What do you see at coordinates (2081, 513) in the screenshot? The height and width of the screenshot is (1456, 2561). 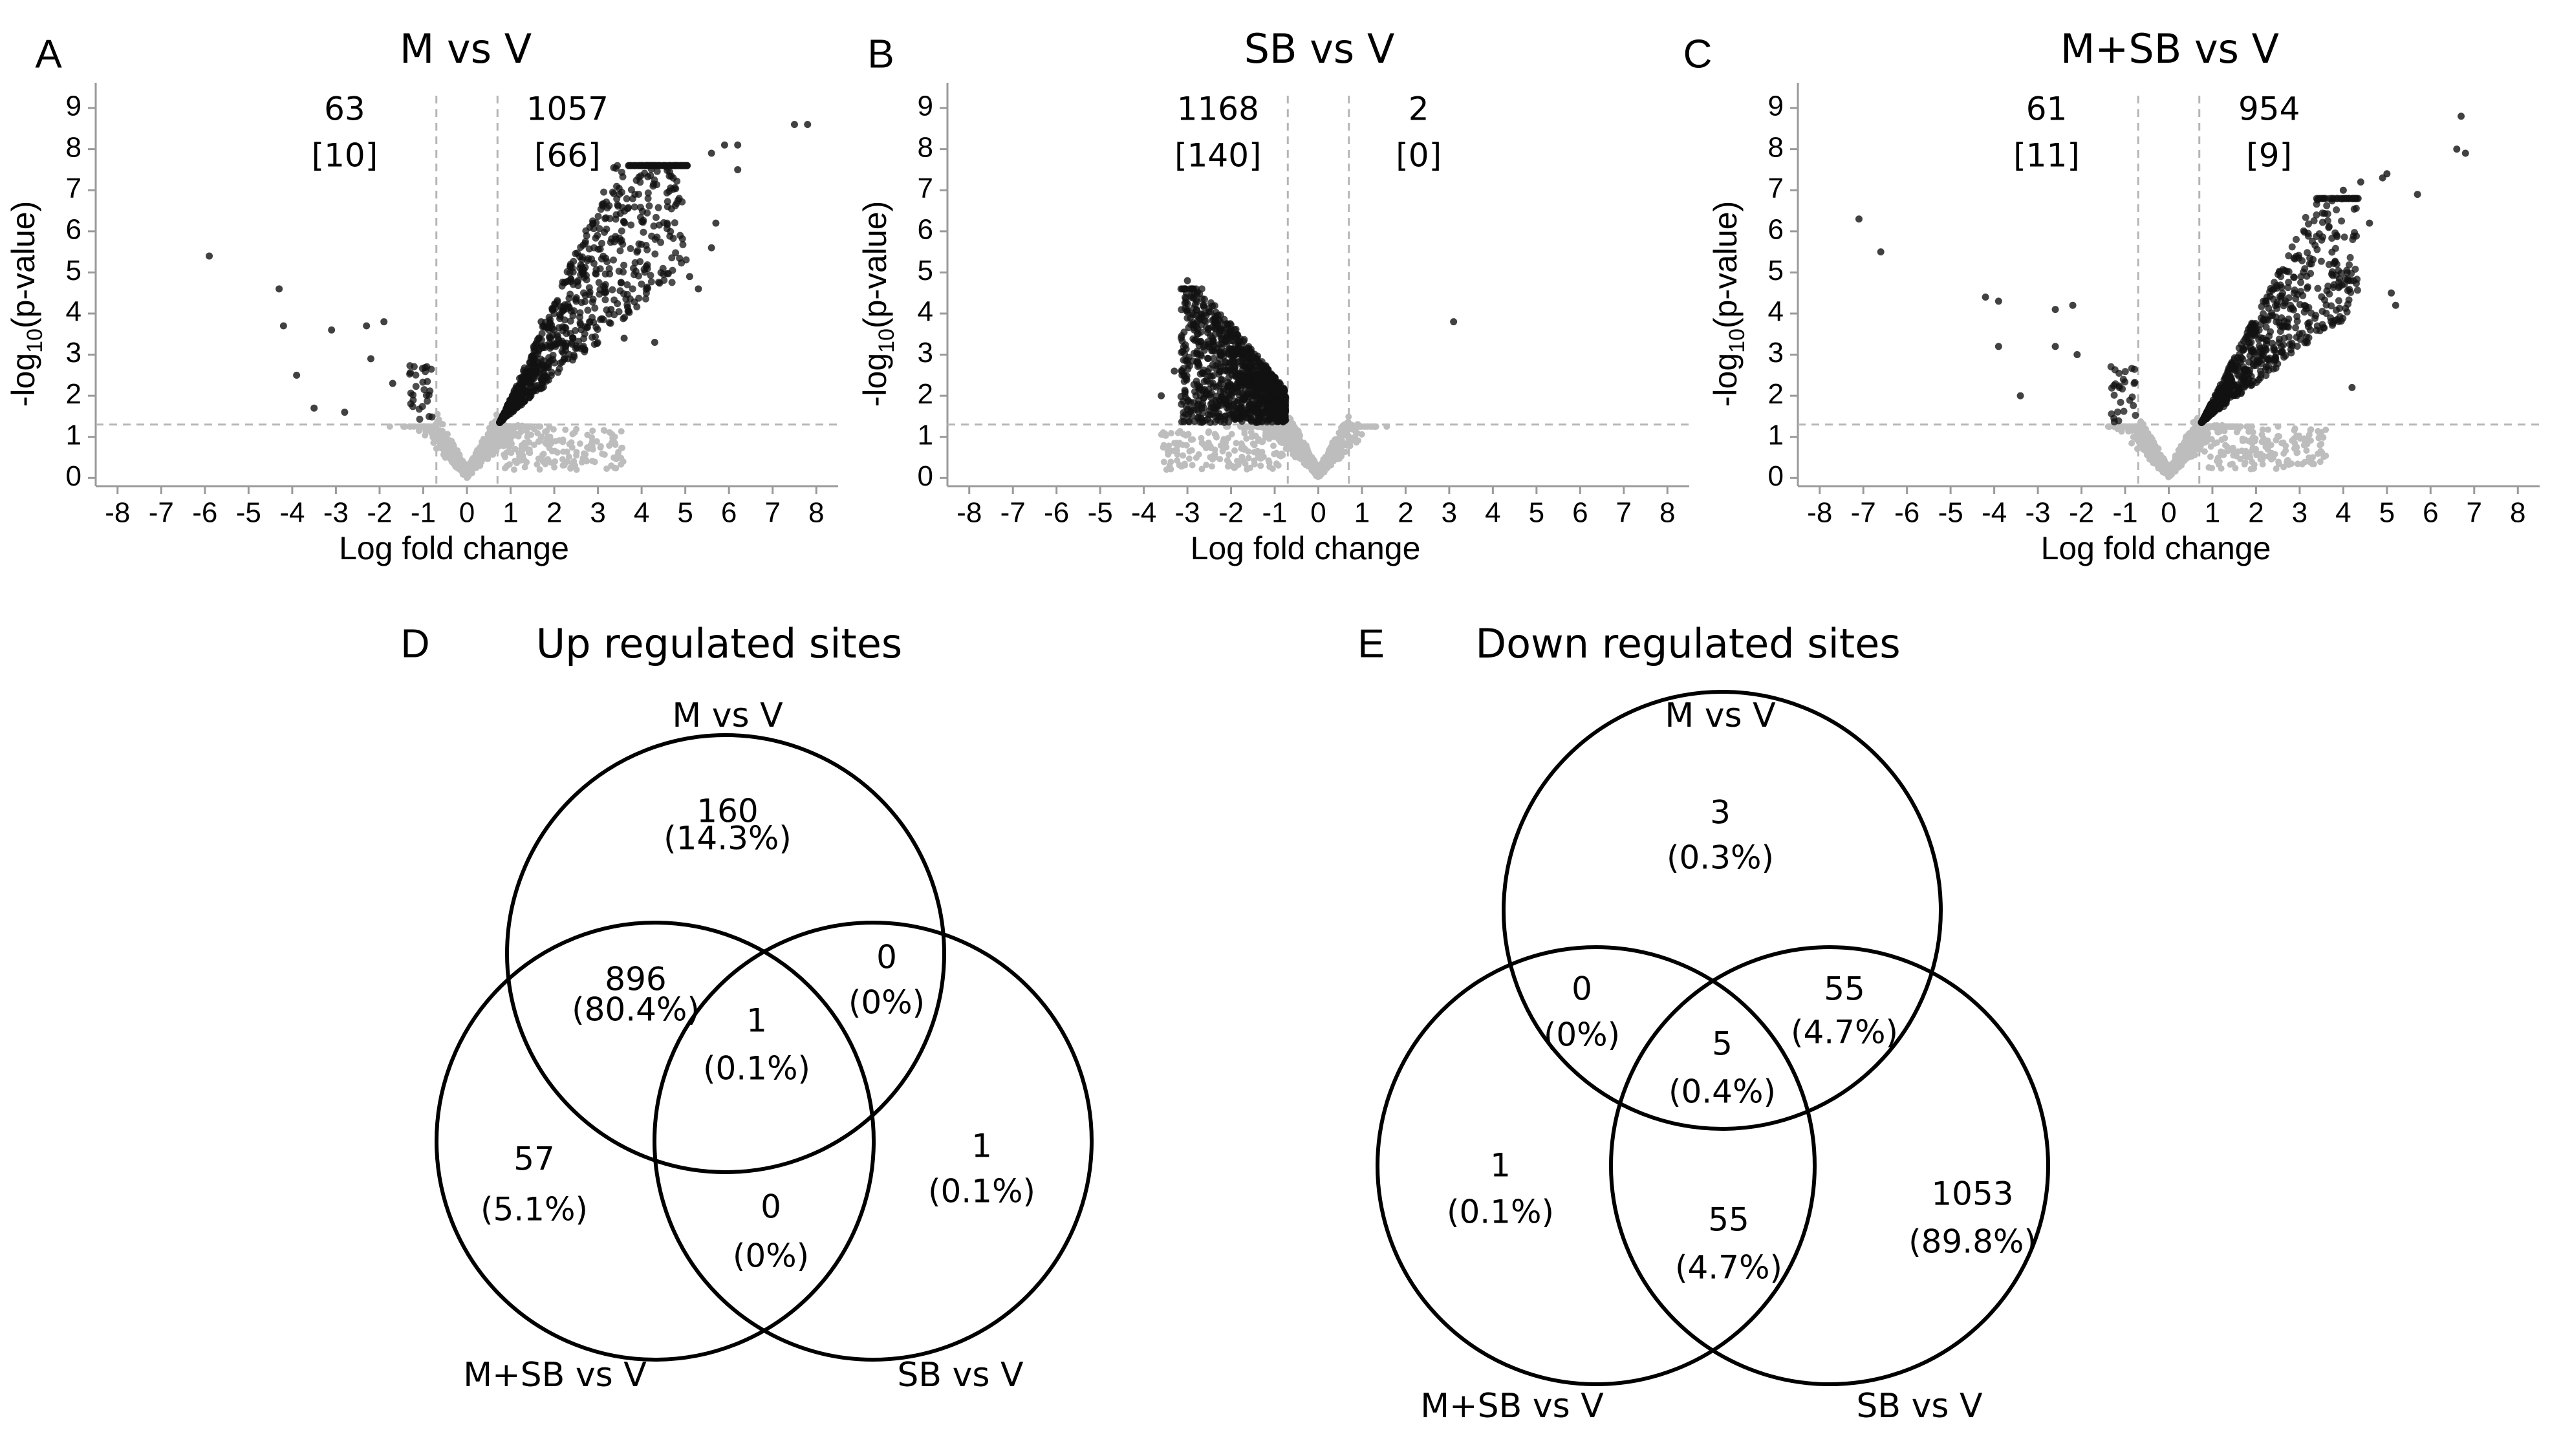 I see `x-tick-label: -2` at bounding box center [2081, 513].